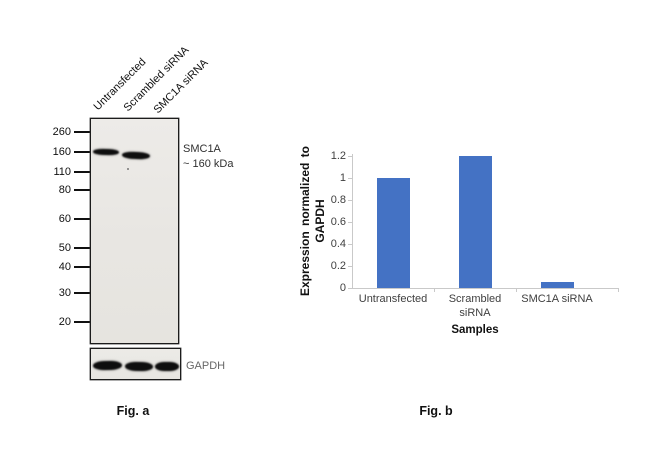 This screenshot has width=650, height=467. Describe the element at coordinates (202, 149) in the screenshot. I see `target-annotation-name: SMC1A` at that location.